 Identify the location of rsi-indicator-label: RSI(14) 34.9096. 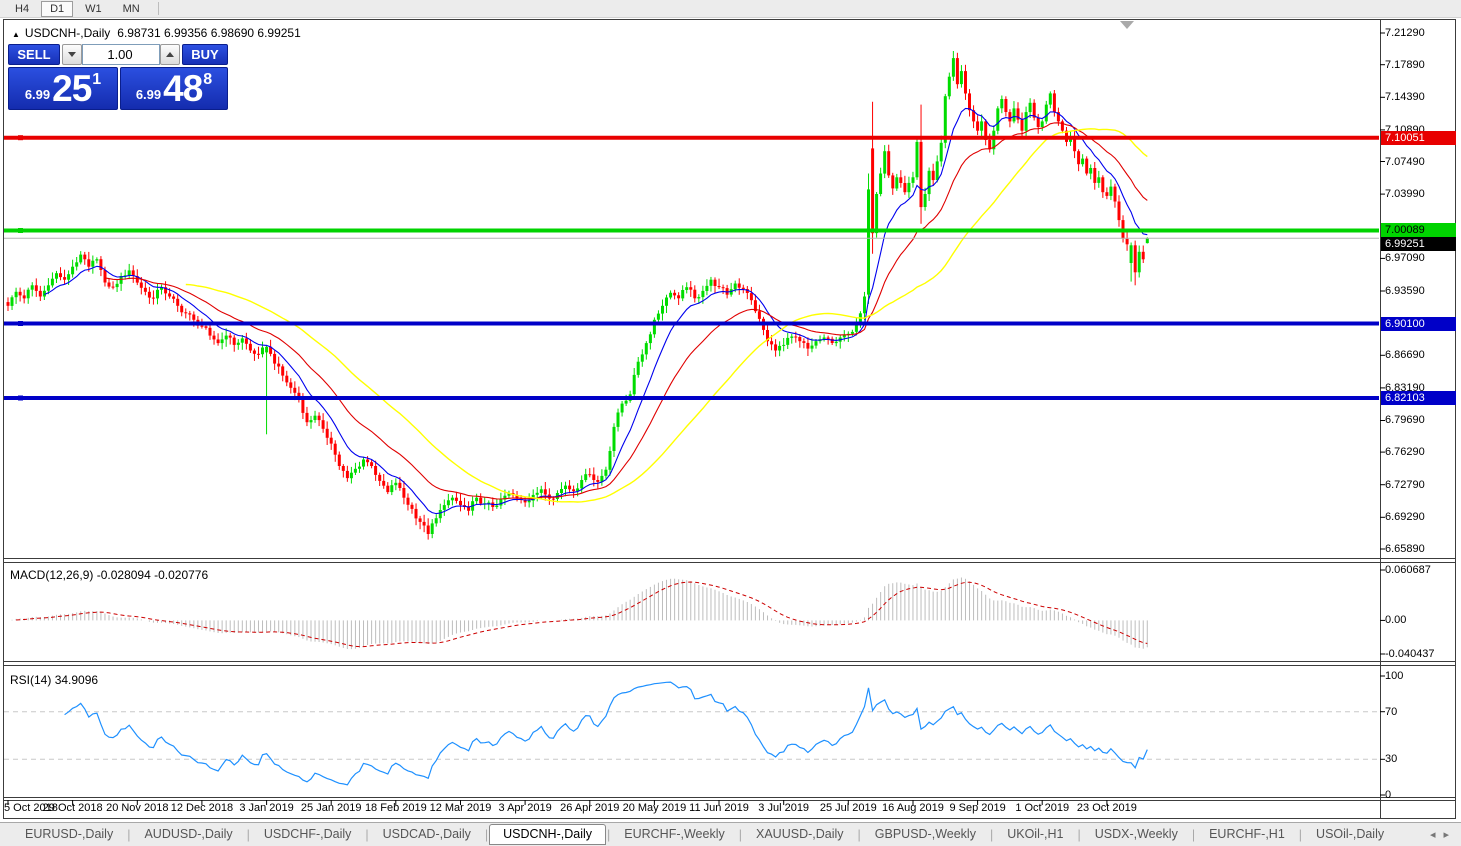
(54, 680).